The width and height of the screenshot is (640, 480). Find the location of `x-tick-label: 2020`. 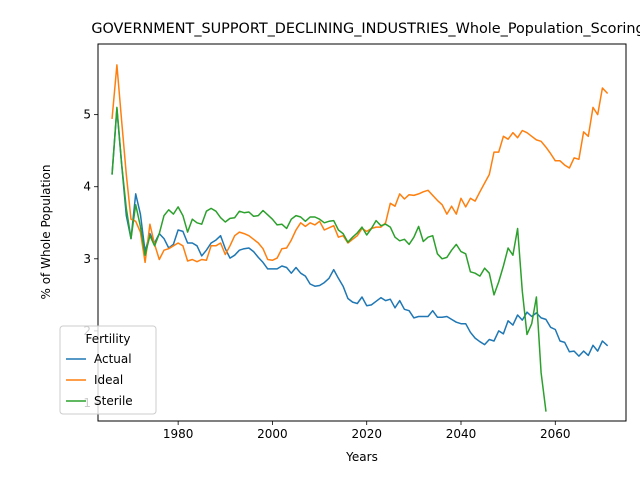

x-tick-label: 2020 is located at coordinates (366, 434).